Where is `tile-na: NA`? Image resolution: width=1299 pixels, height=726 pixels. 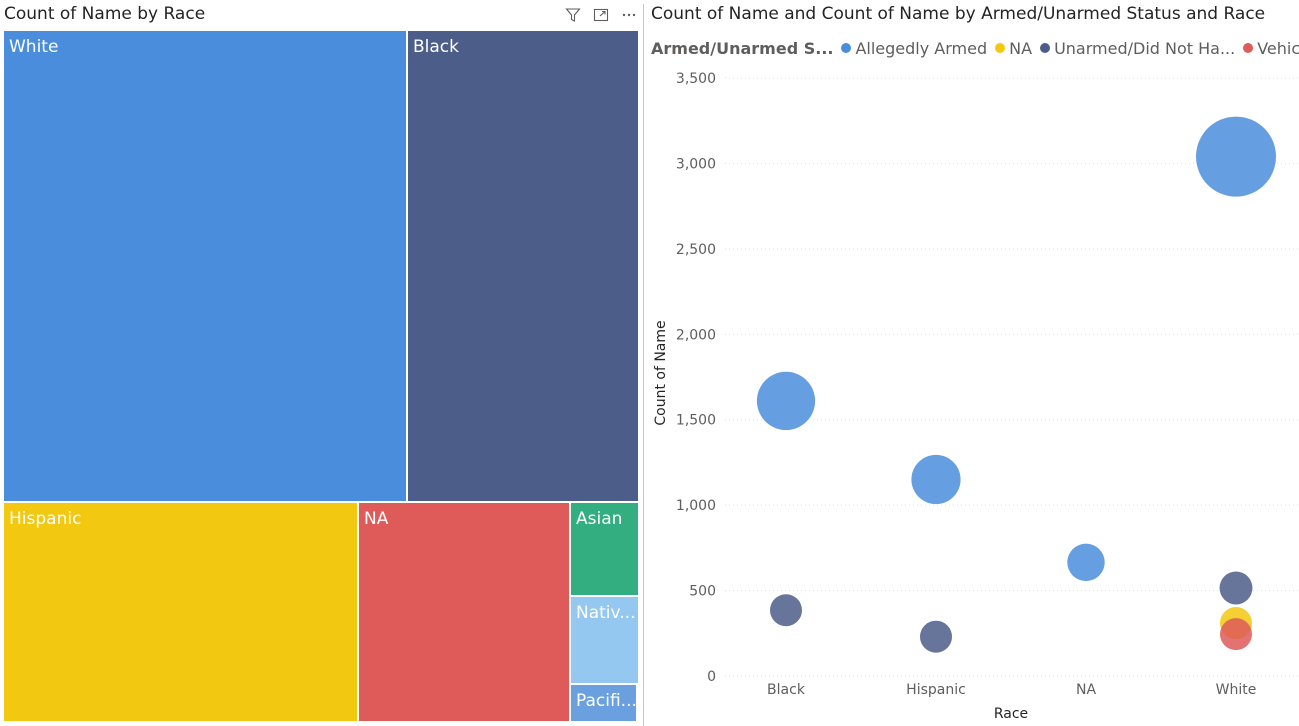
tile-na: NA is located at coordinates (464, 612).